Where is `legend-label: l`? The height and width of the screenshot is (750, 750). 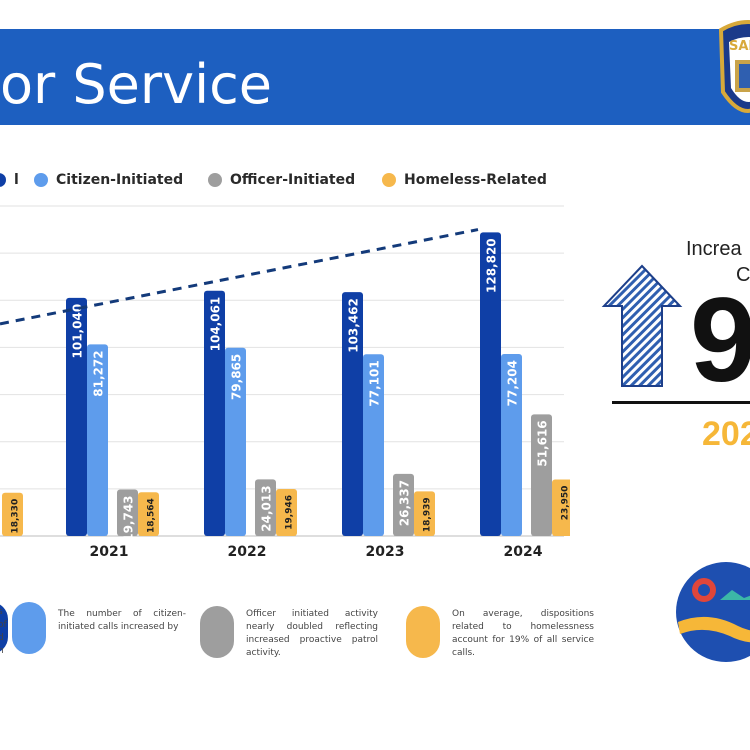 legend-label: l is located at coordinates (16, 180).